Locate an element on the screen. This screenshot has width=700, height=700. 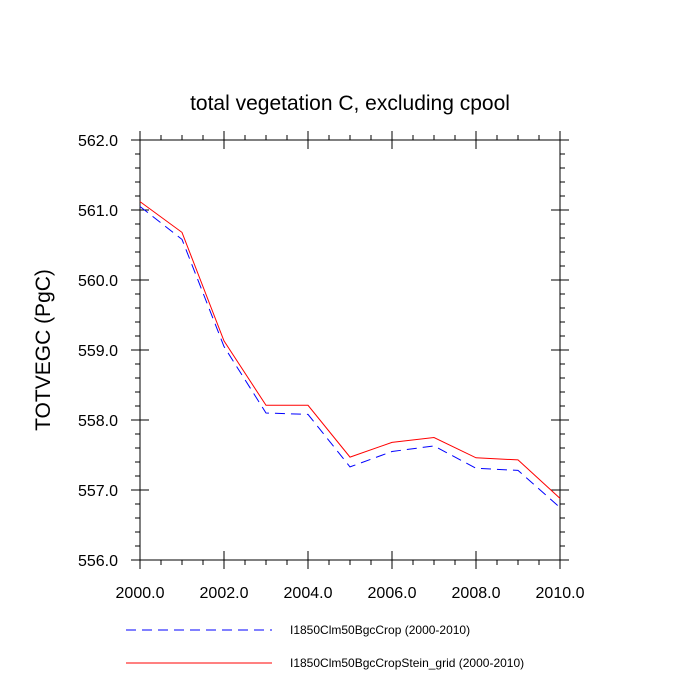
y-tick-label: 559.0 is located at coordinates (98, 351).